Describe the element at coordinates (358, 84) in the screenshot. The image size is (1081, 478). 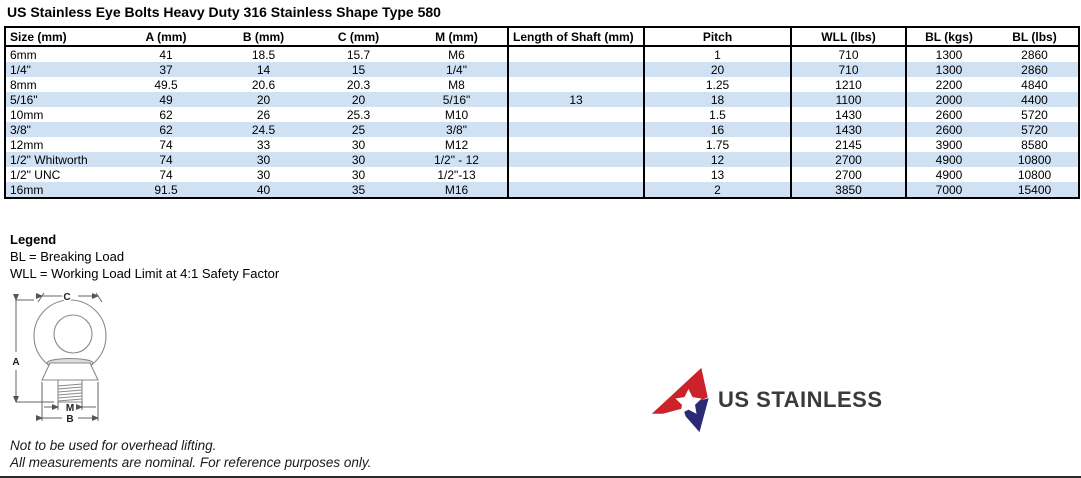
I see `table-cell: 20.3` at that location.